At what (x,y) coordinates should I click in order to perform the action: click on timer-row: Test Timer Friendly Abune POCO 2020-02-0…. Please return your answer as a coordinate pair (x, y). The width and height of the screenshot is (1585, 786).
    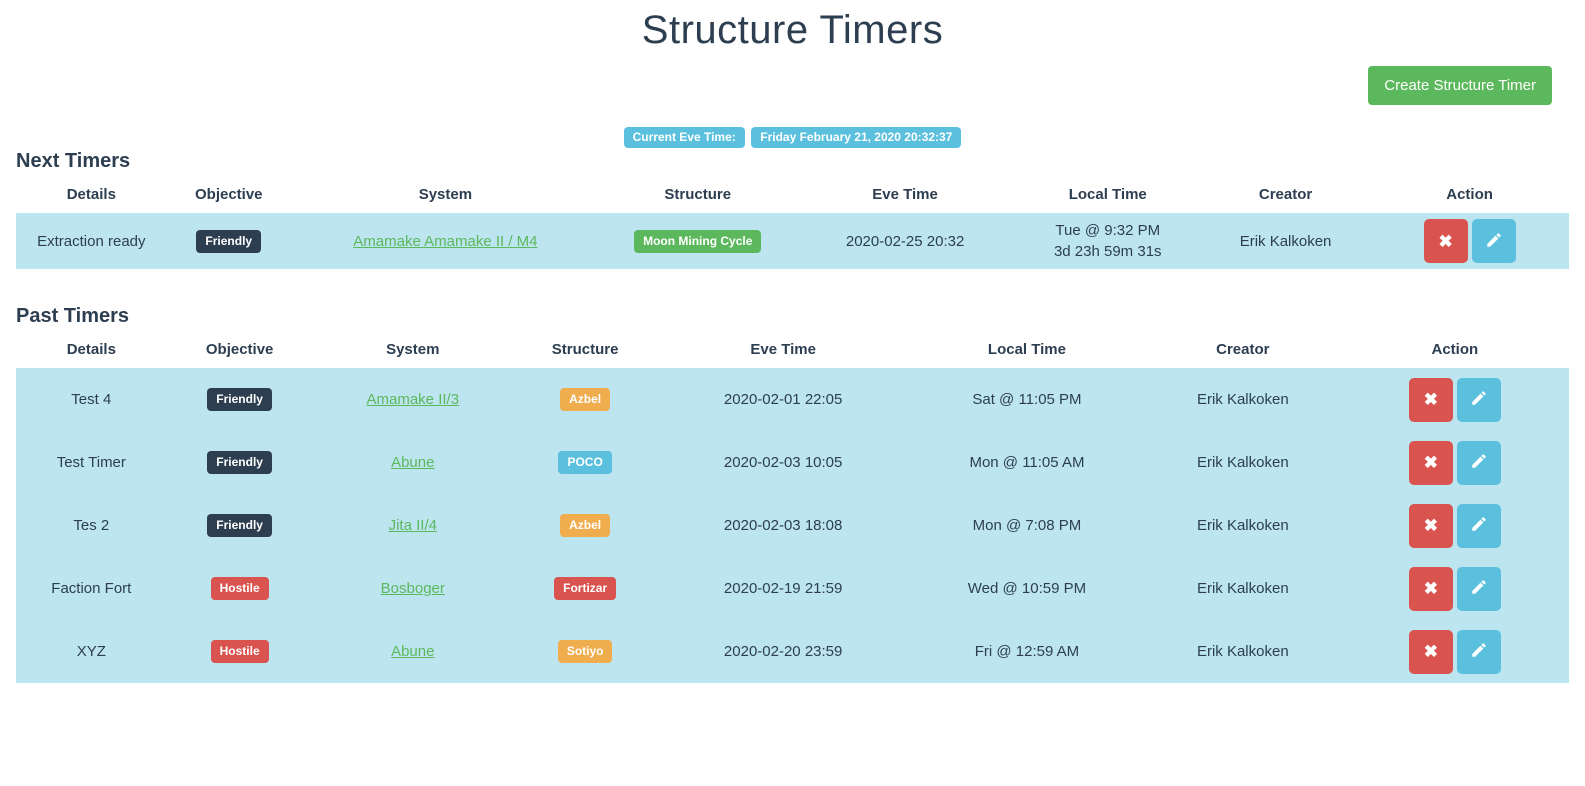
    Looking at the image, I should click on (792, 462).